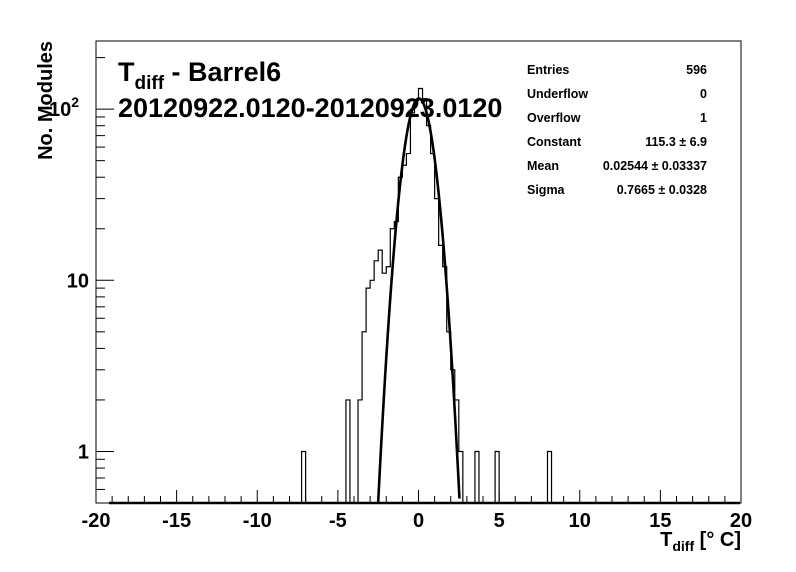 The height and width of the screenshot is (572, 796). Describe the element at coordinates (126, 72) in the screenshot. I see `title-main: T` at that location.